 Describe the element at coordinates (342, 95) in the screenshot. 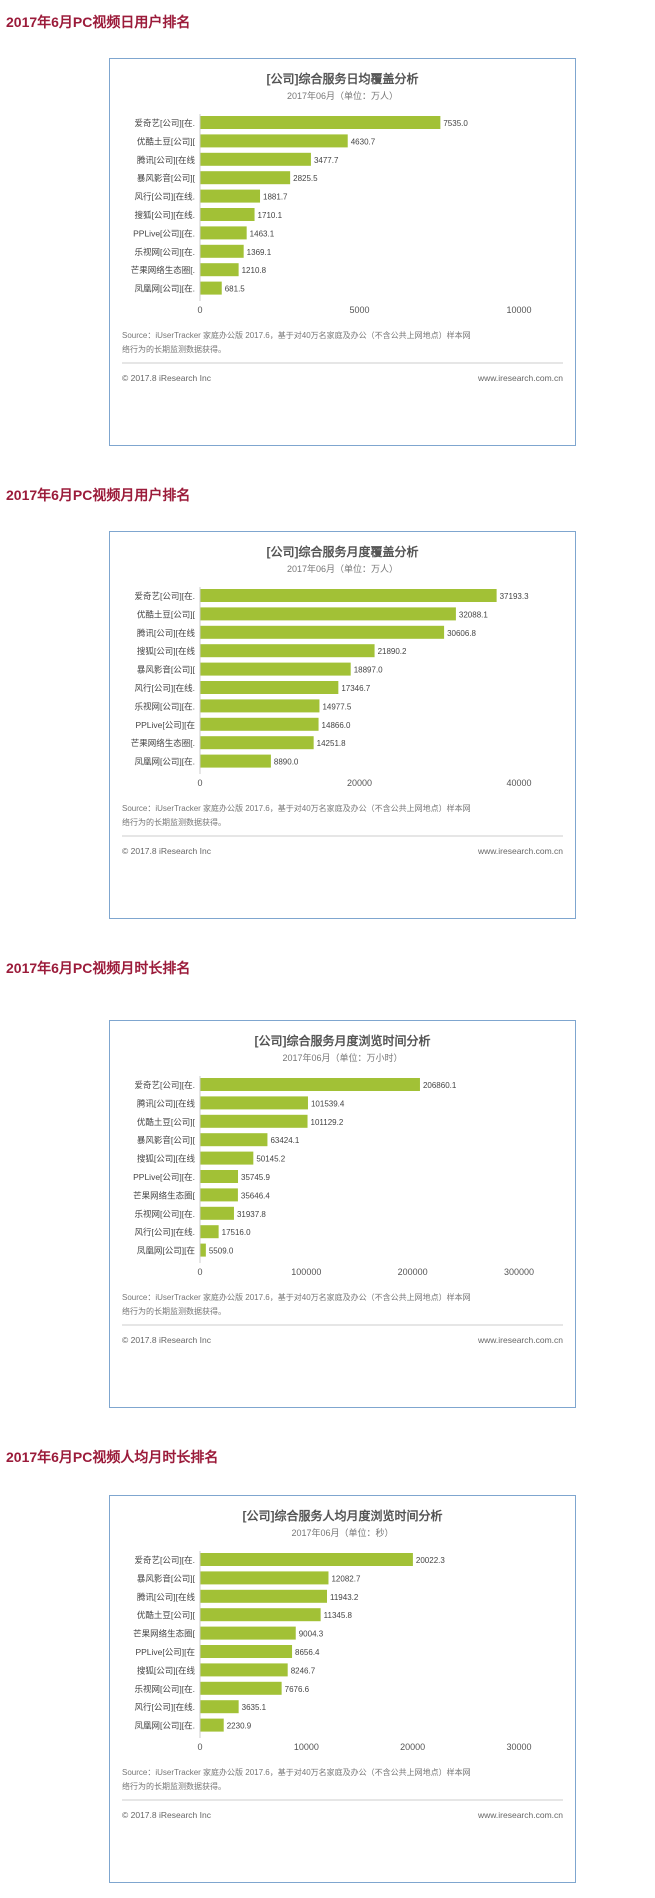

I see `chart-subtitle: 2017年06月（单位：万人）` at that location.